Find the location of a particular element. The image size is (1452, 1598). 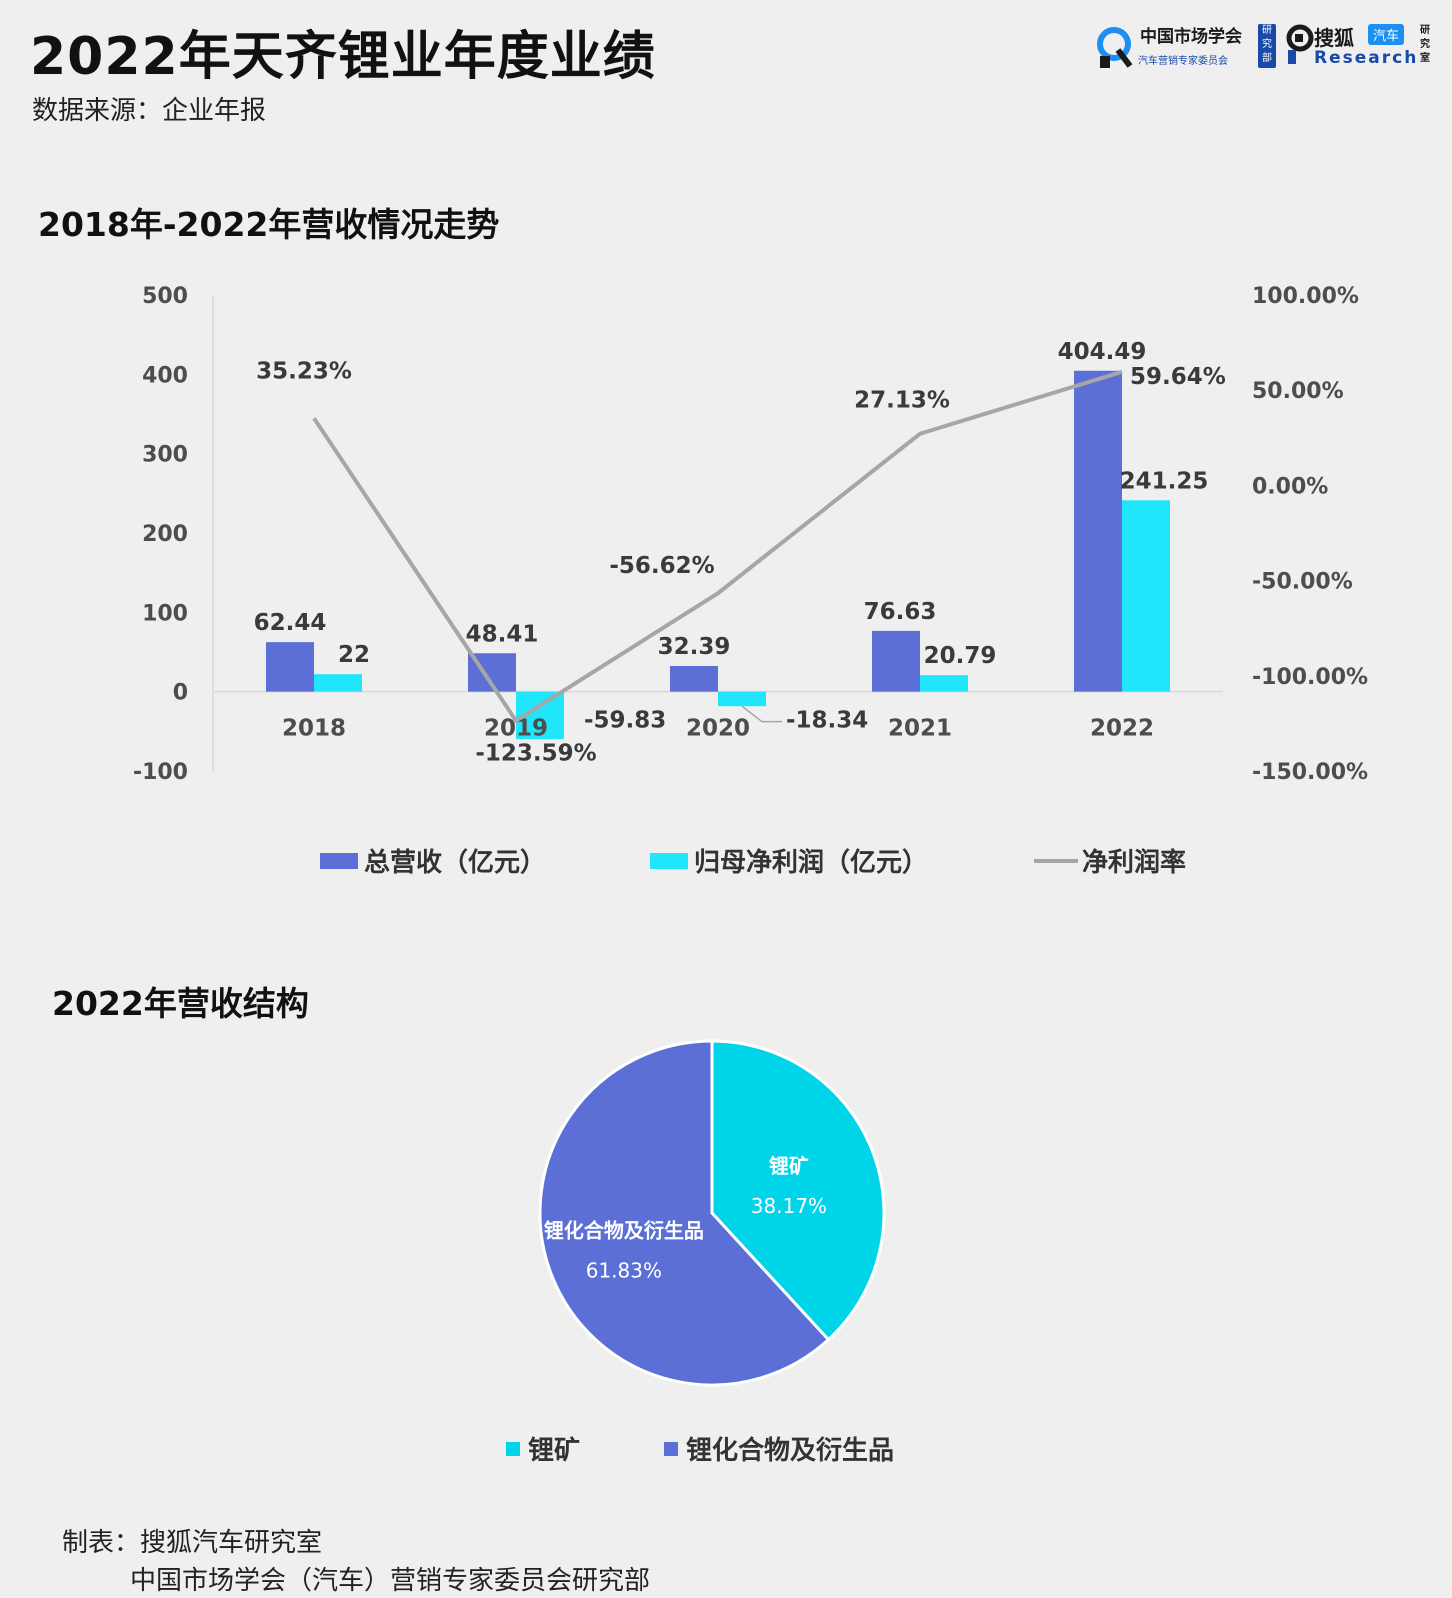

revenue-data-label: 32.39 is located at coordinates (694, 647).